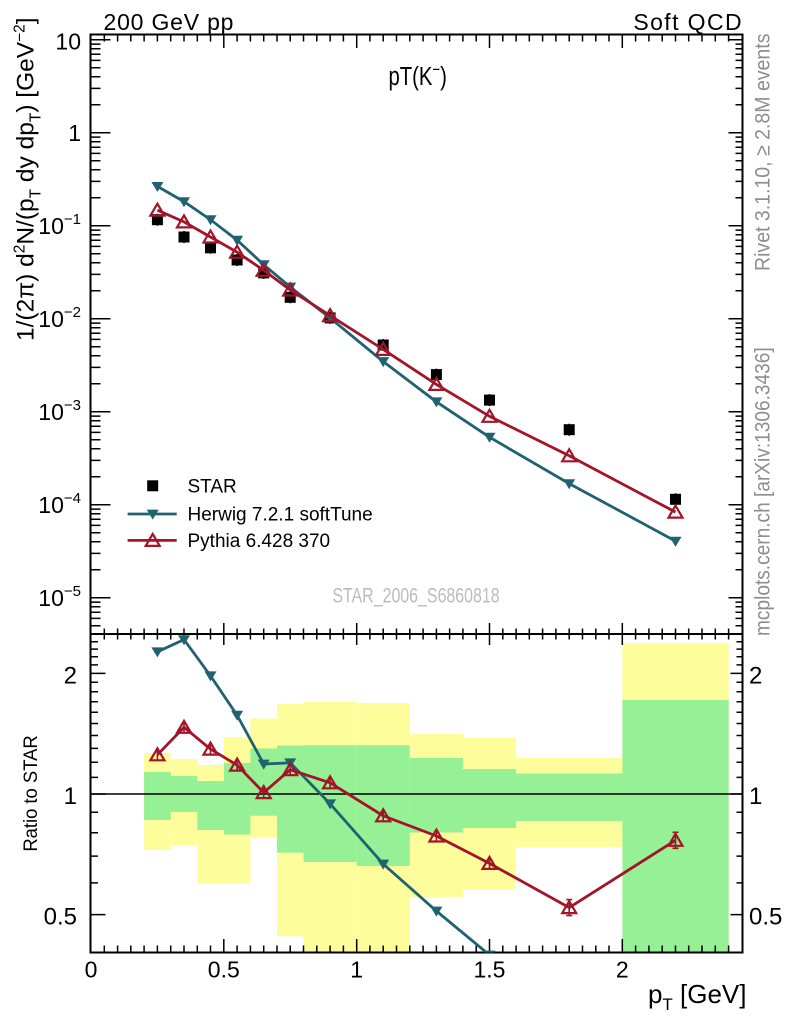  Describe the element at coordinates (763, 491) in the screenshot. I see `svg-text:mcplots.cern.ch [arXiv:1306.34: mcplots.cern.ch [arXiv:1306.3436]` at that location.